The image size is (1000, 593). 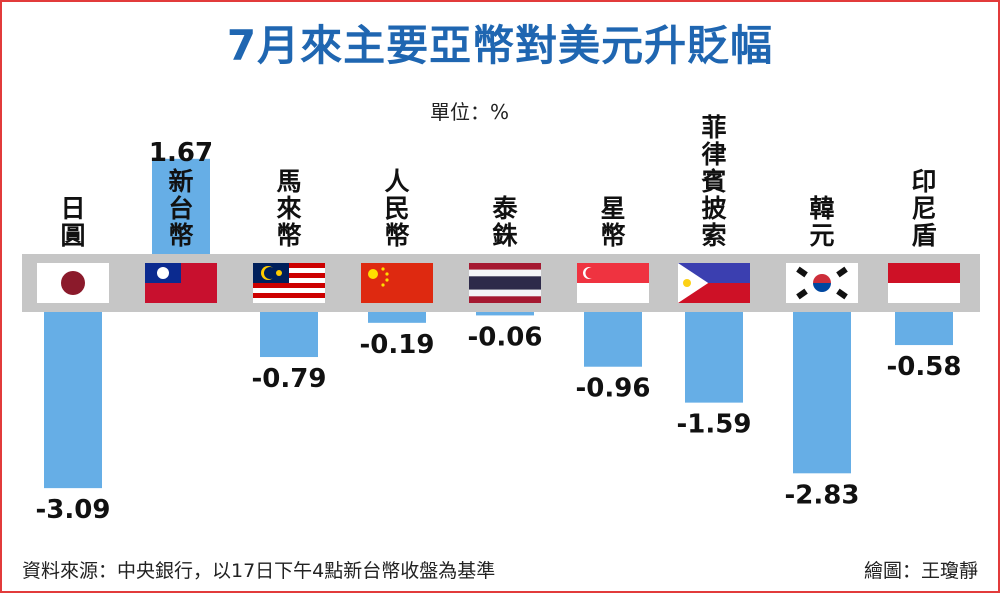 What do you see at coordinates (396, 208) in the screenshot?
I see `category-label-3: 人民幣` at bounding box center [396, 208].